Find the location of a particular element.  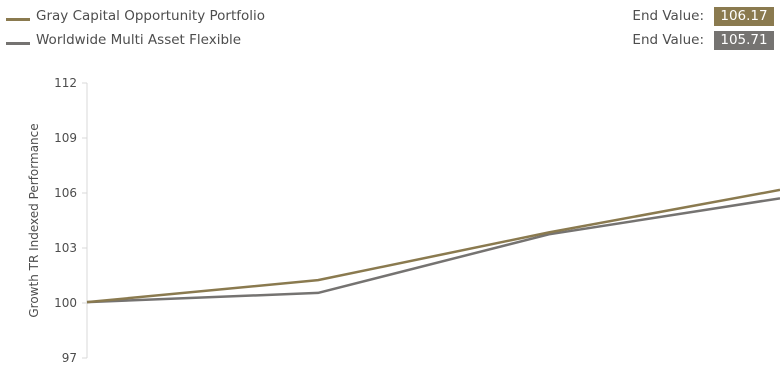

end-value-badge-1: 105.71 is located at coordinates (744, 40).